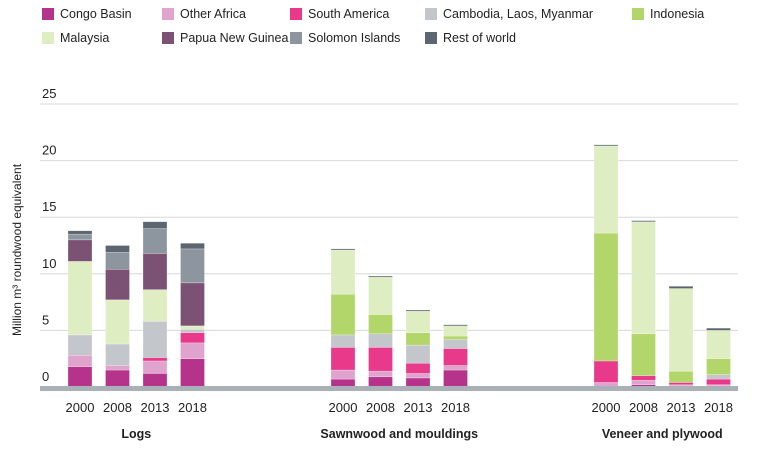 The height and width of the screenshot is (452, 764). Describe the element at coordinates (49, 263) in the screenshot. I see `y-tick-label: 10` at that location.